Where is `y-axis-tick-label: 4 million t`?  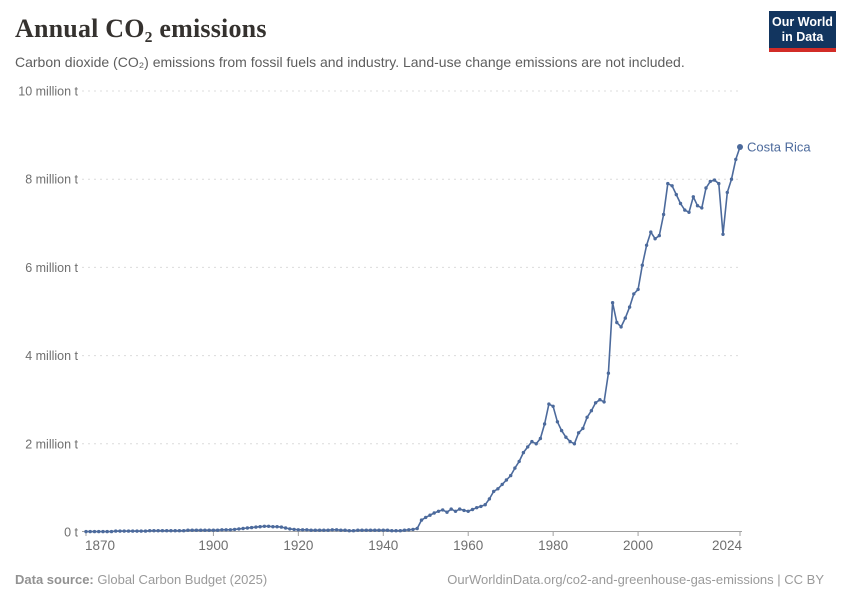
y-axis-tick-label: 4 million t is located at coordinates (51, 356).